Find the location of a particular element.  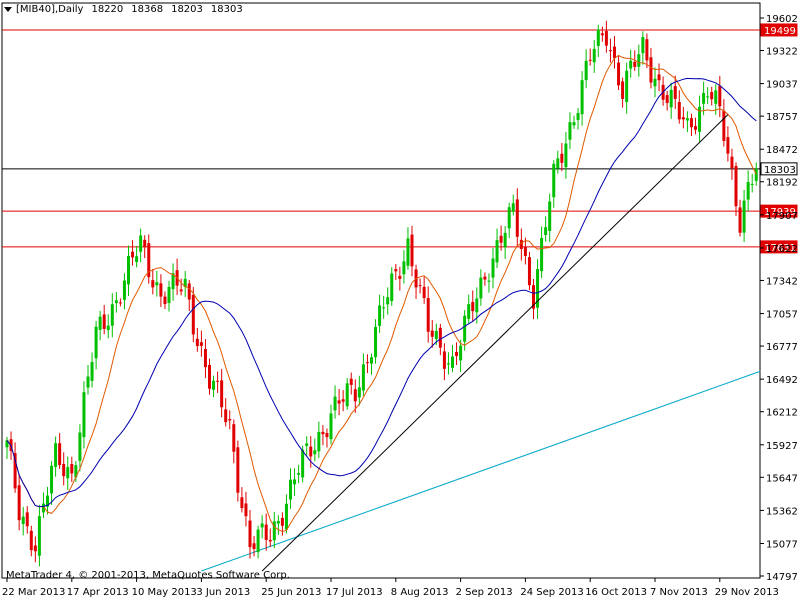

level-label: 18303 is located at coordinates (780, 170).